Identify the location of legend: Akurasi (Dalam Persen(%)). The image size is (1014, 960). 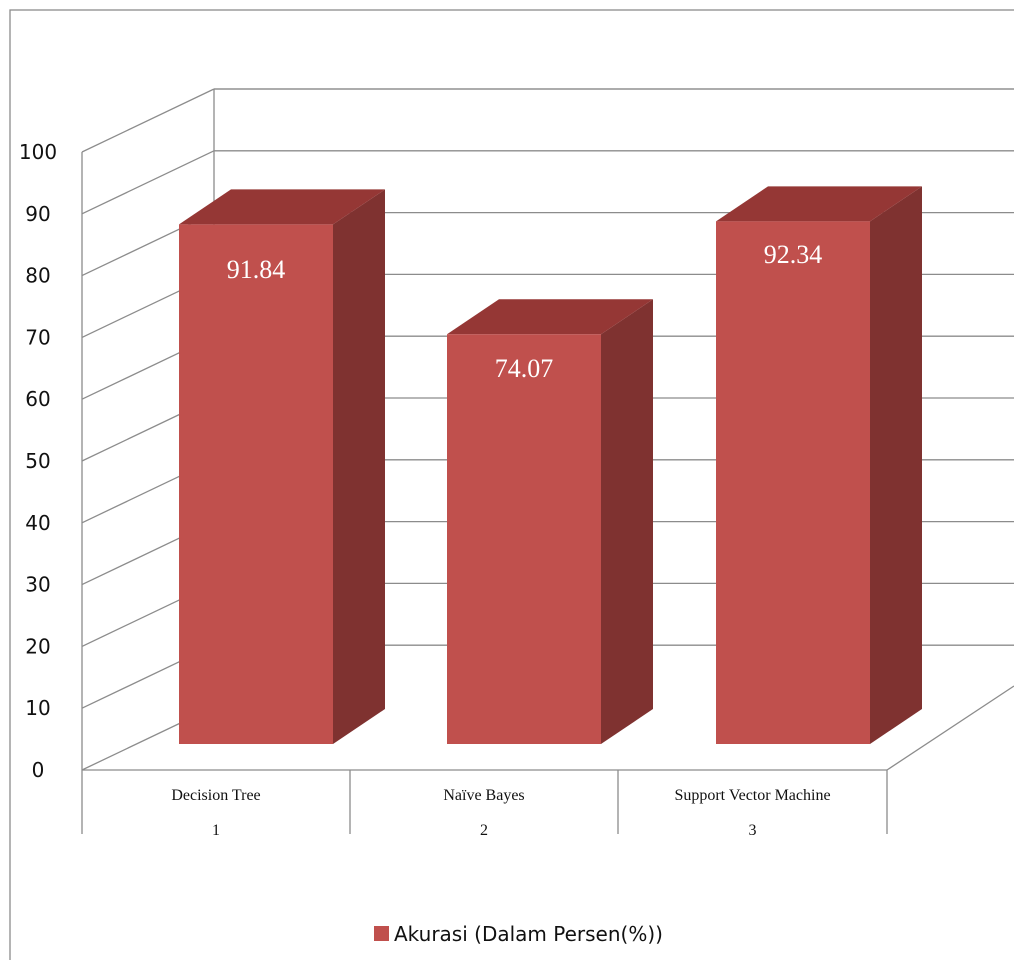
(518, 934).